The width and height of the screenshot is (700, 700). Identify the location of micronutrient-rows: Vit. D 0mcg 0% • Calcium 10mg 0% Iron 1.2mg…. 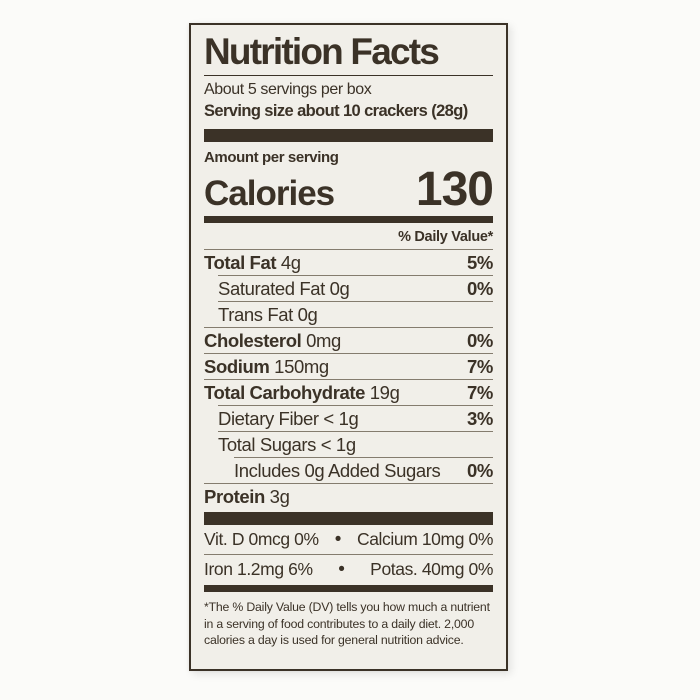
(348, 554).